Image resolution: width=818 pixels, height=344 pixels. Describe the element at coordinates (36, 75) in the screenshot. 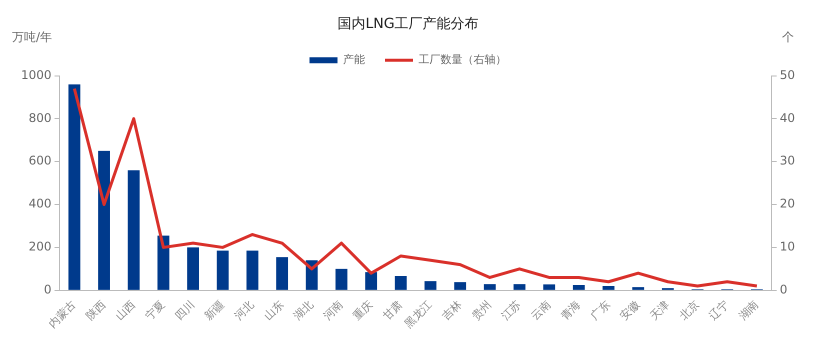

I see `y-tick-label: 1000` at that location.